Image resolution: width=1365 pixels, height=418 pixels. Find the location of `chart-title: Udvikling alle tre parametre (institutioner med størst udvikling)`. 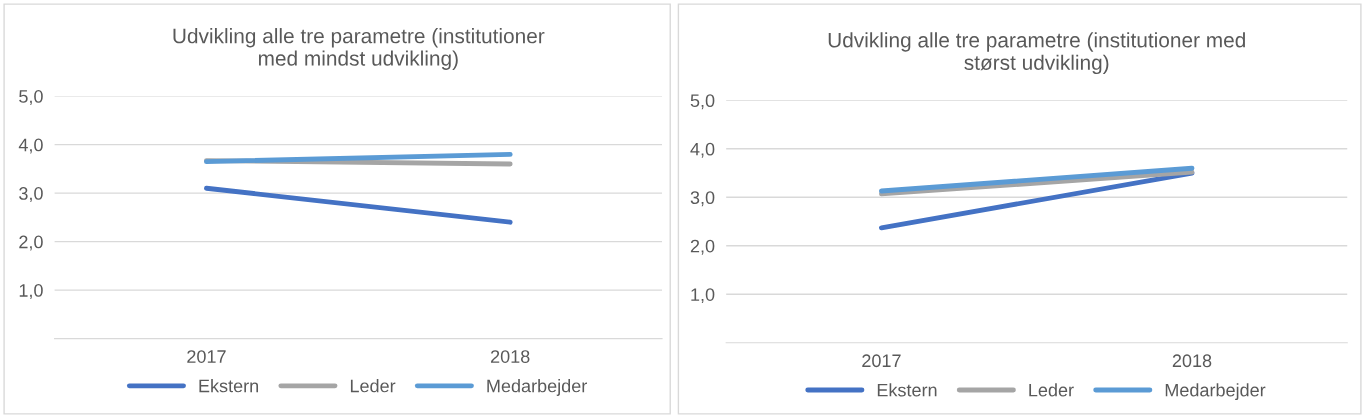

chart-title: Udvikling alle tre parametre (institutioner med størst udvikling) is located at coordinates (1036, 53).